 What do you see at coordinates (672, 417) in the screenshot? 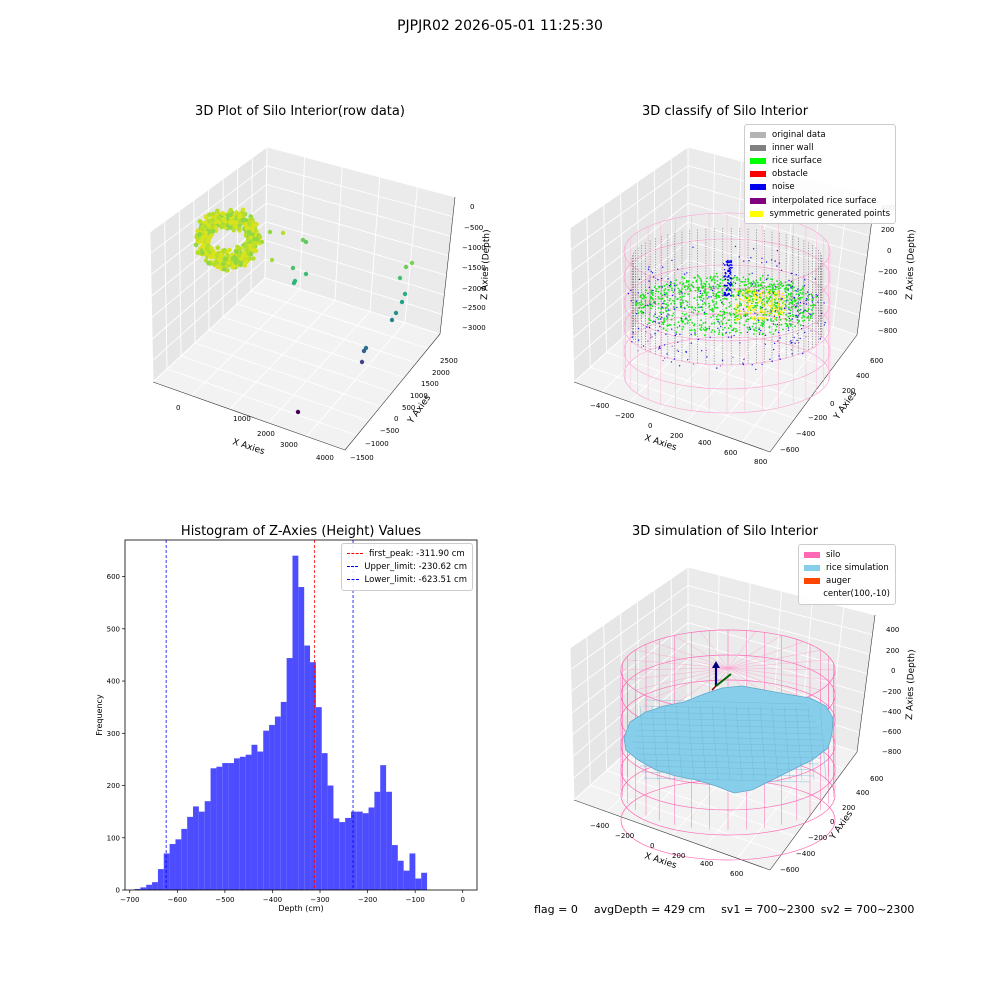
I see `x-axis-line` at bounding box center [672, 417].